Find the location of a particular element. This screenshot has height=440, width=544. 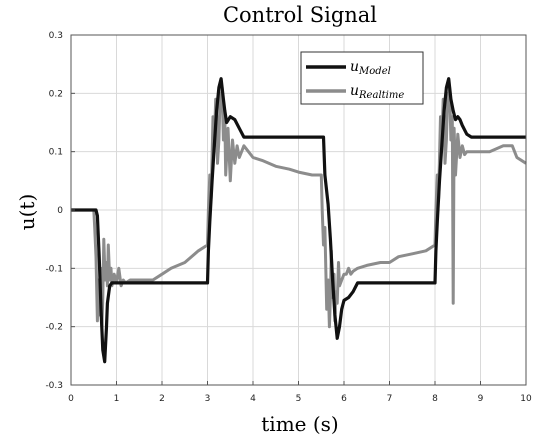

x-tick-label: 8 is located at coordinates (435, 399).